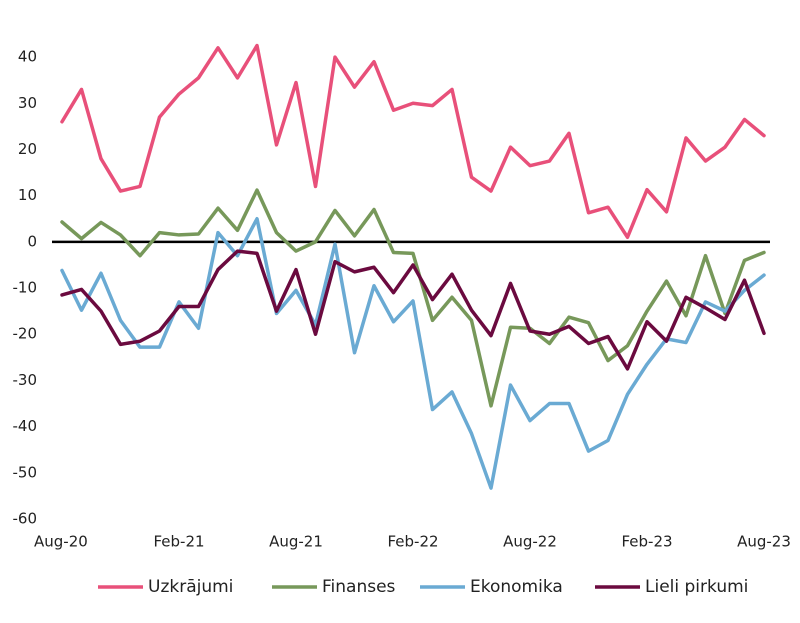 The width and height of the screenshot is (800, 623). What do you see at coordinates (27, 57) in the screenshot?
I see `y-tick-label: 40` at bounding box center [27, 57].